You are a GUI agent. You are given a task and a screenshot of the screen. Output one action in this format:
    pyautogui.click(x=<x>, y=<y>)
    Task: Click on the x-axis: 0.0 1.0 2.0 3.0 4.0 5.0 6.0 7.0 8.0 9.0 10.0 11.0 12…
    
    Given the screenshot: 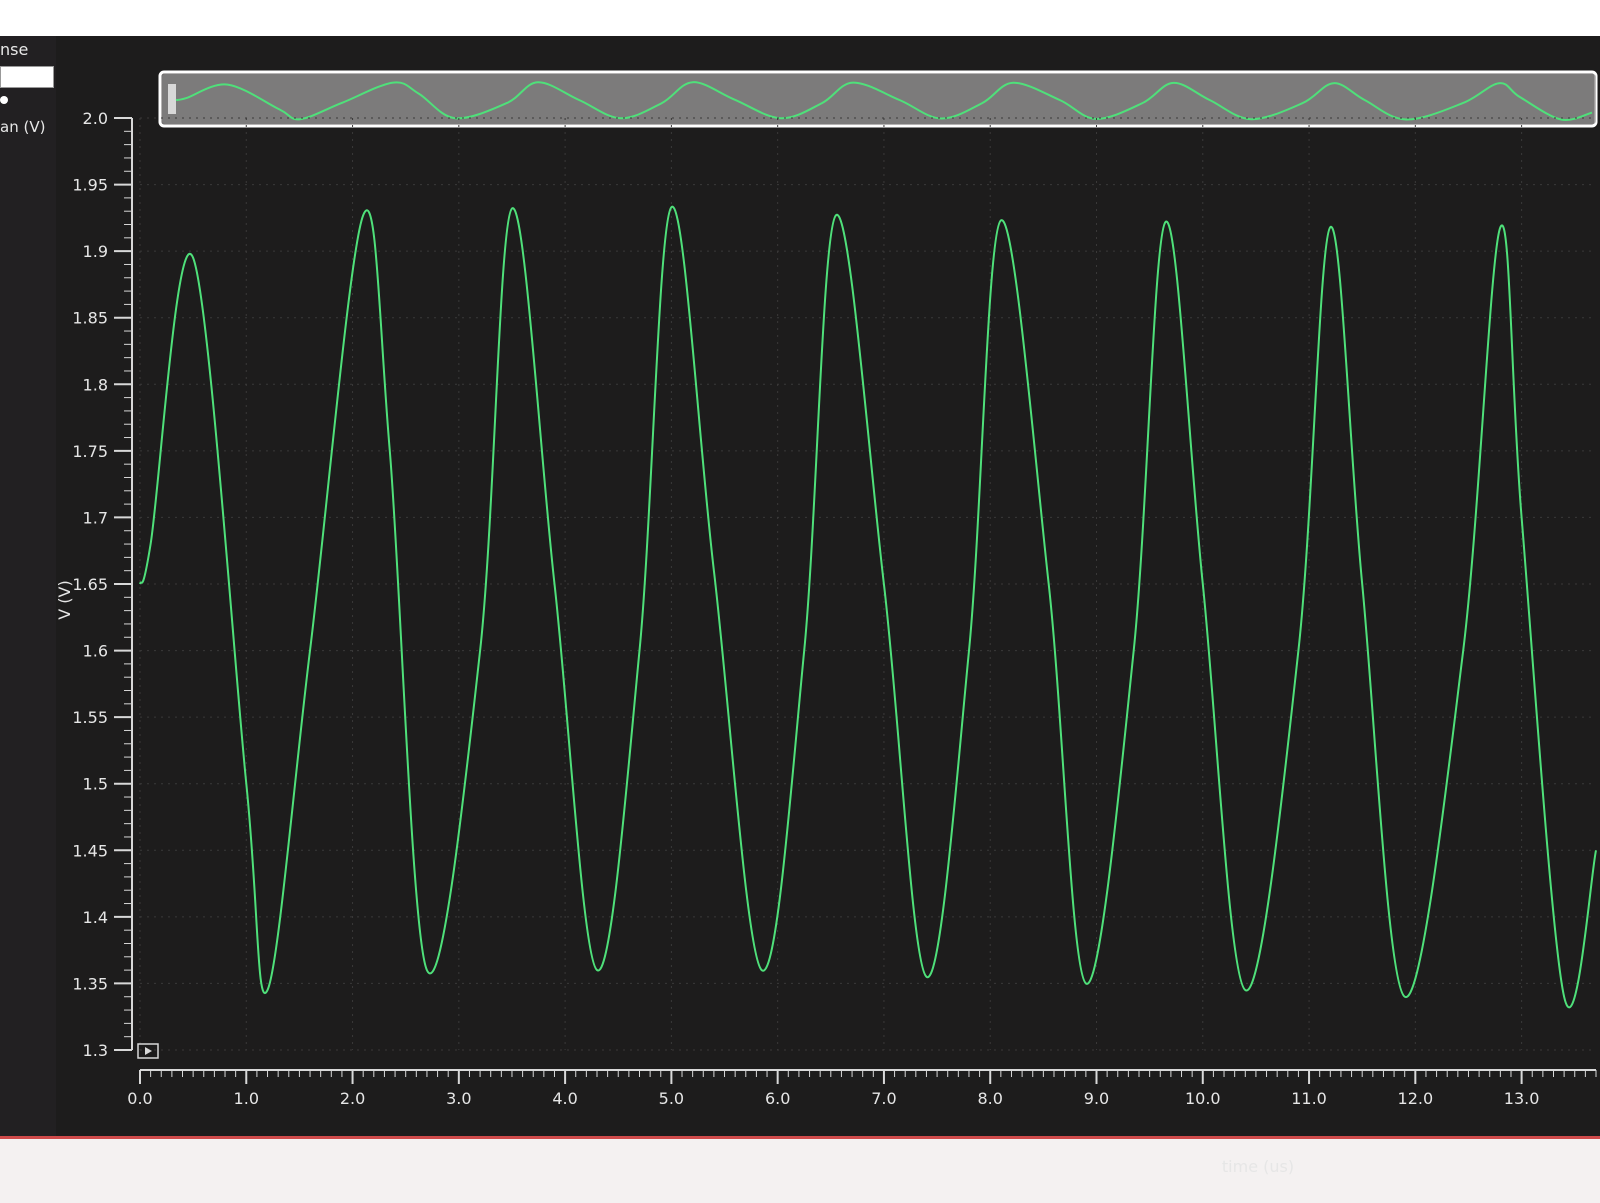 What is the action you would take?
    pyautogui.click(x=862, y=1088)
    